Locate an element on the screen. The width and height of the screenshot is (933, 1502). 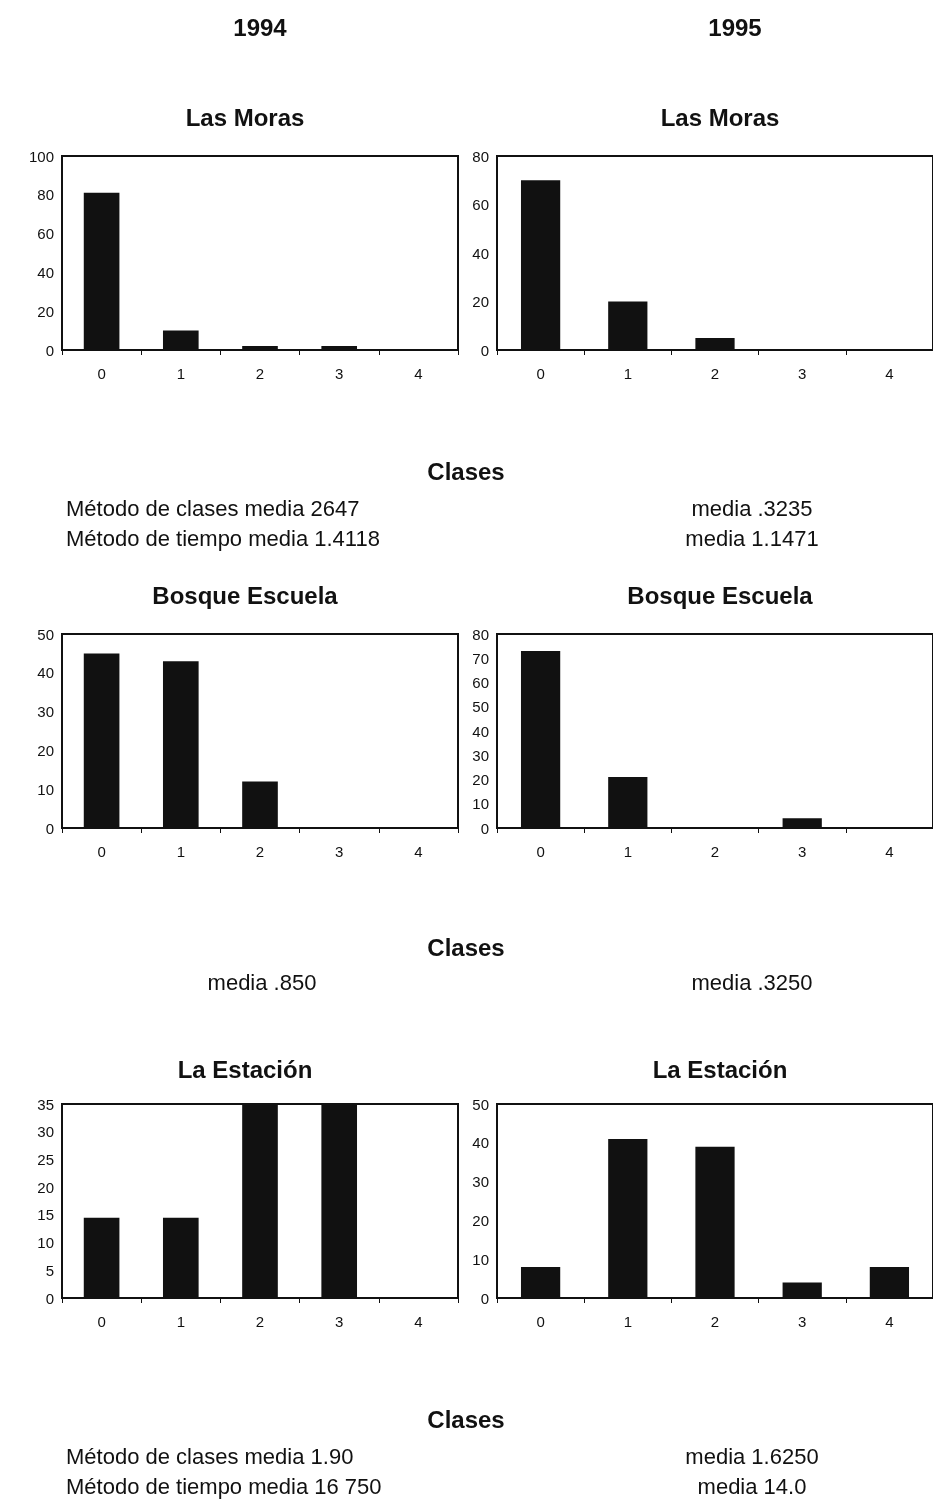
text: media 1.6250 is located at coordinates (752, 1457).